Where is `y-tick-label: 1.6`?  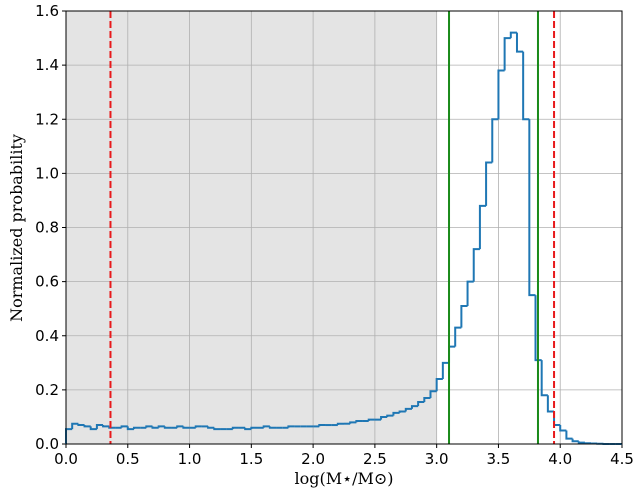
y-tick-label: 1.6 is located at coordinates (47, 11).